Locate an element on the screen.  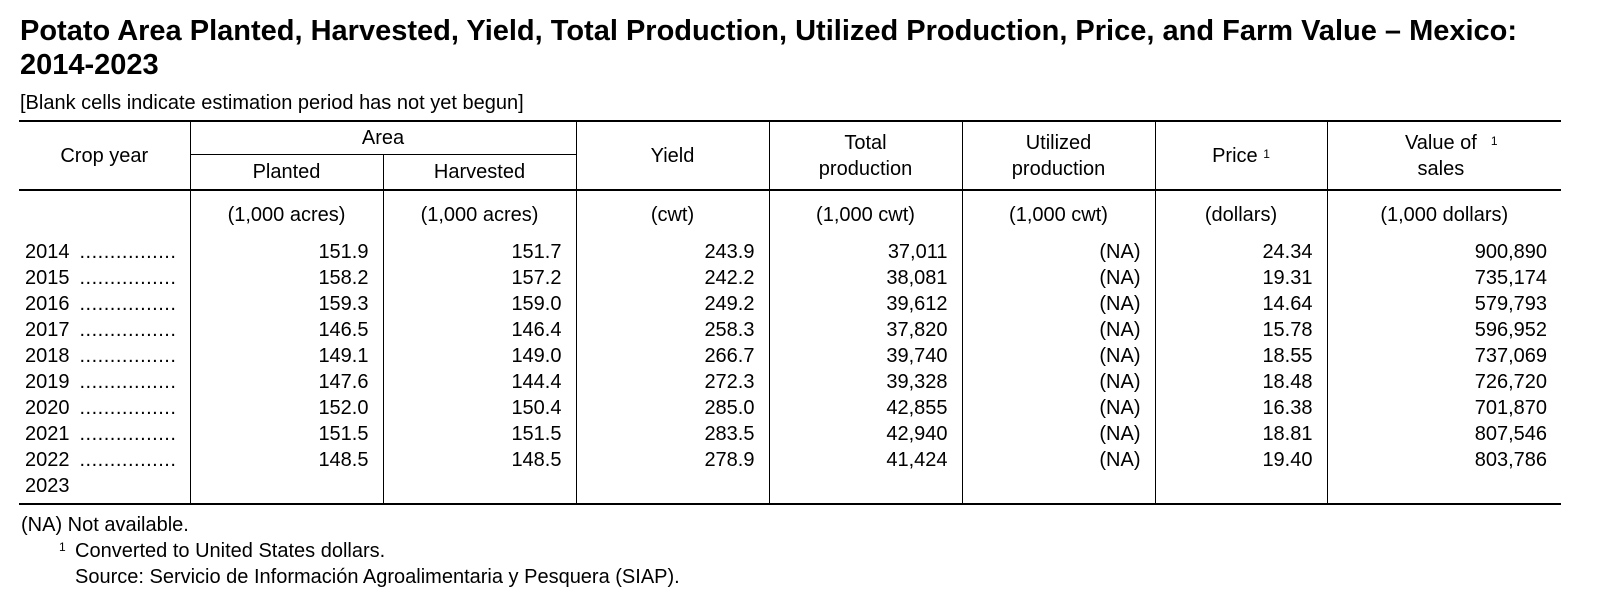
header-utilized-production: Utilized production is located at coordinates (1058, 155).